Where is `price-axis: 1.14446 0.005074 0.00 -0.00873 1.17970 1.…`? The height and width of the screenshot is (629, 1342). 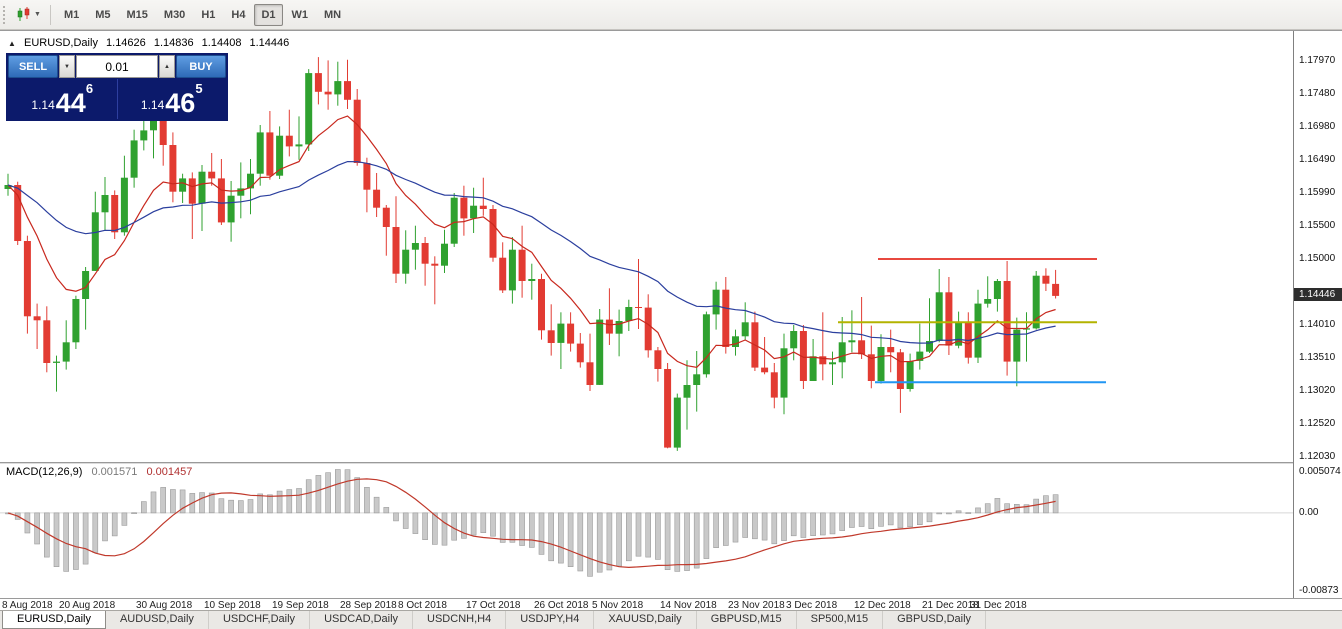 price-axis: 1.14446 0.005074 0.00 -0.00873 1.17970 1.… is located at coordinates (1317, 314).